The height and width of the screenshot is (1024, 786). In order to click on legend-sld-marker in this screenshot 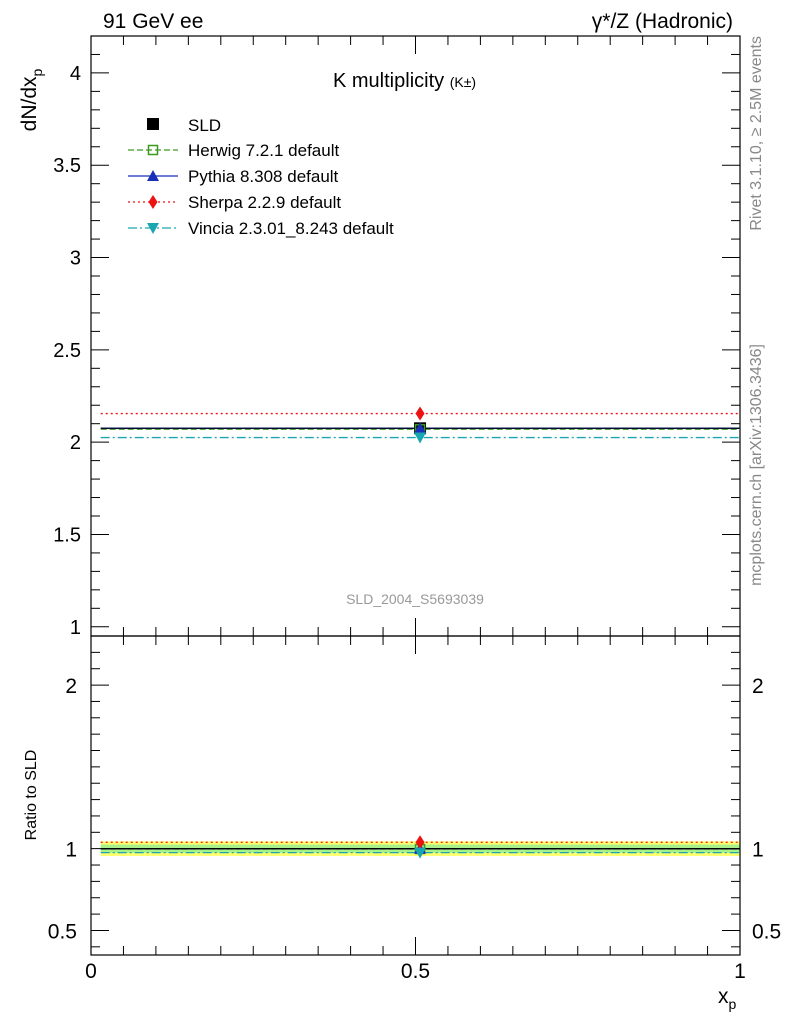, I will do `click(153, 124)`.